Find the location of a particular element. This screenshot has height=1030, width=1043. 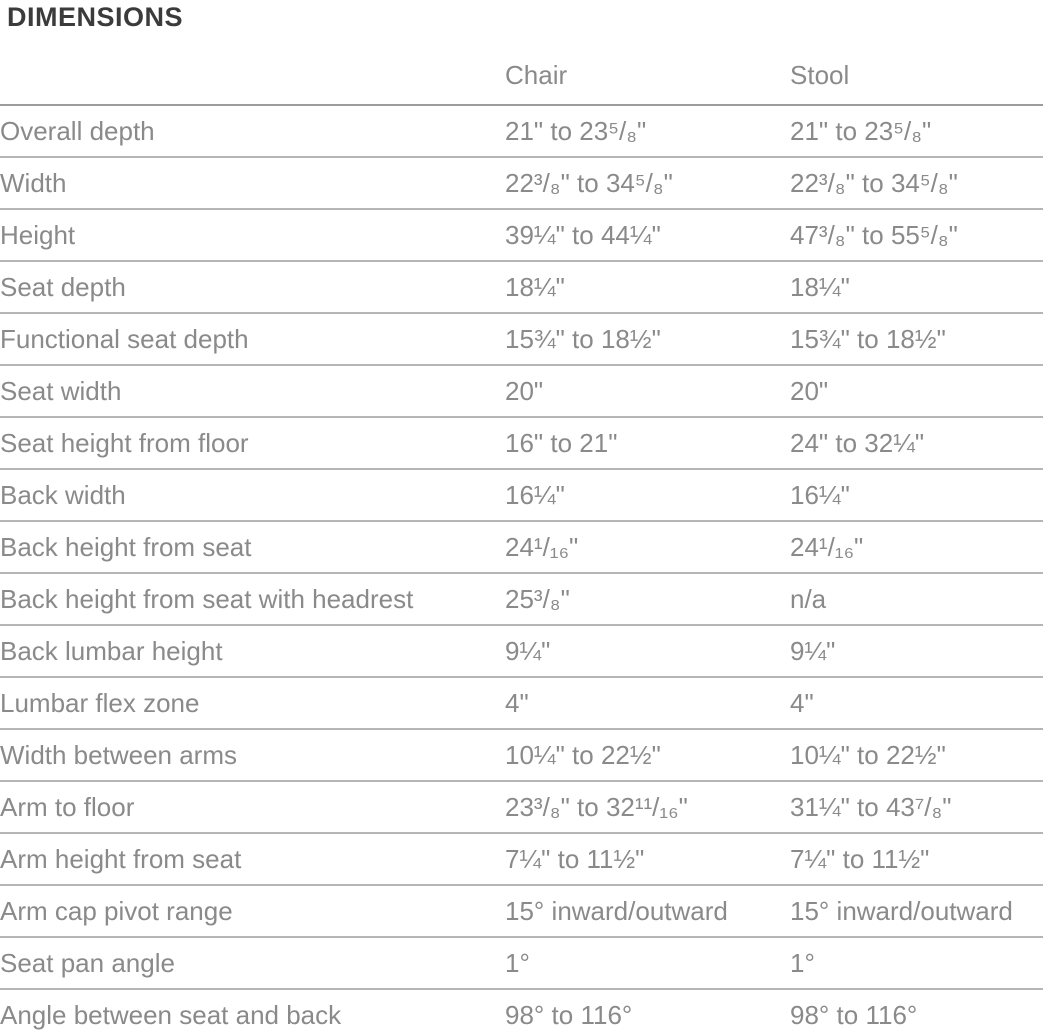

row-label: Seat depth is located at coordinates (252, 287).